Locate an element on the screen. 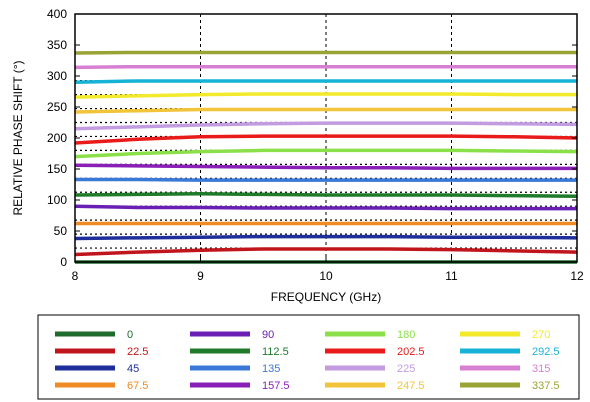 The width and height of the screenshot is (590, 402). legend-label: 337.5 is located at coordinates (546, 386).